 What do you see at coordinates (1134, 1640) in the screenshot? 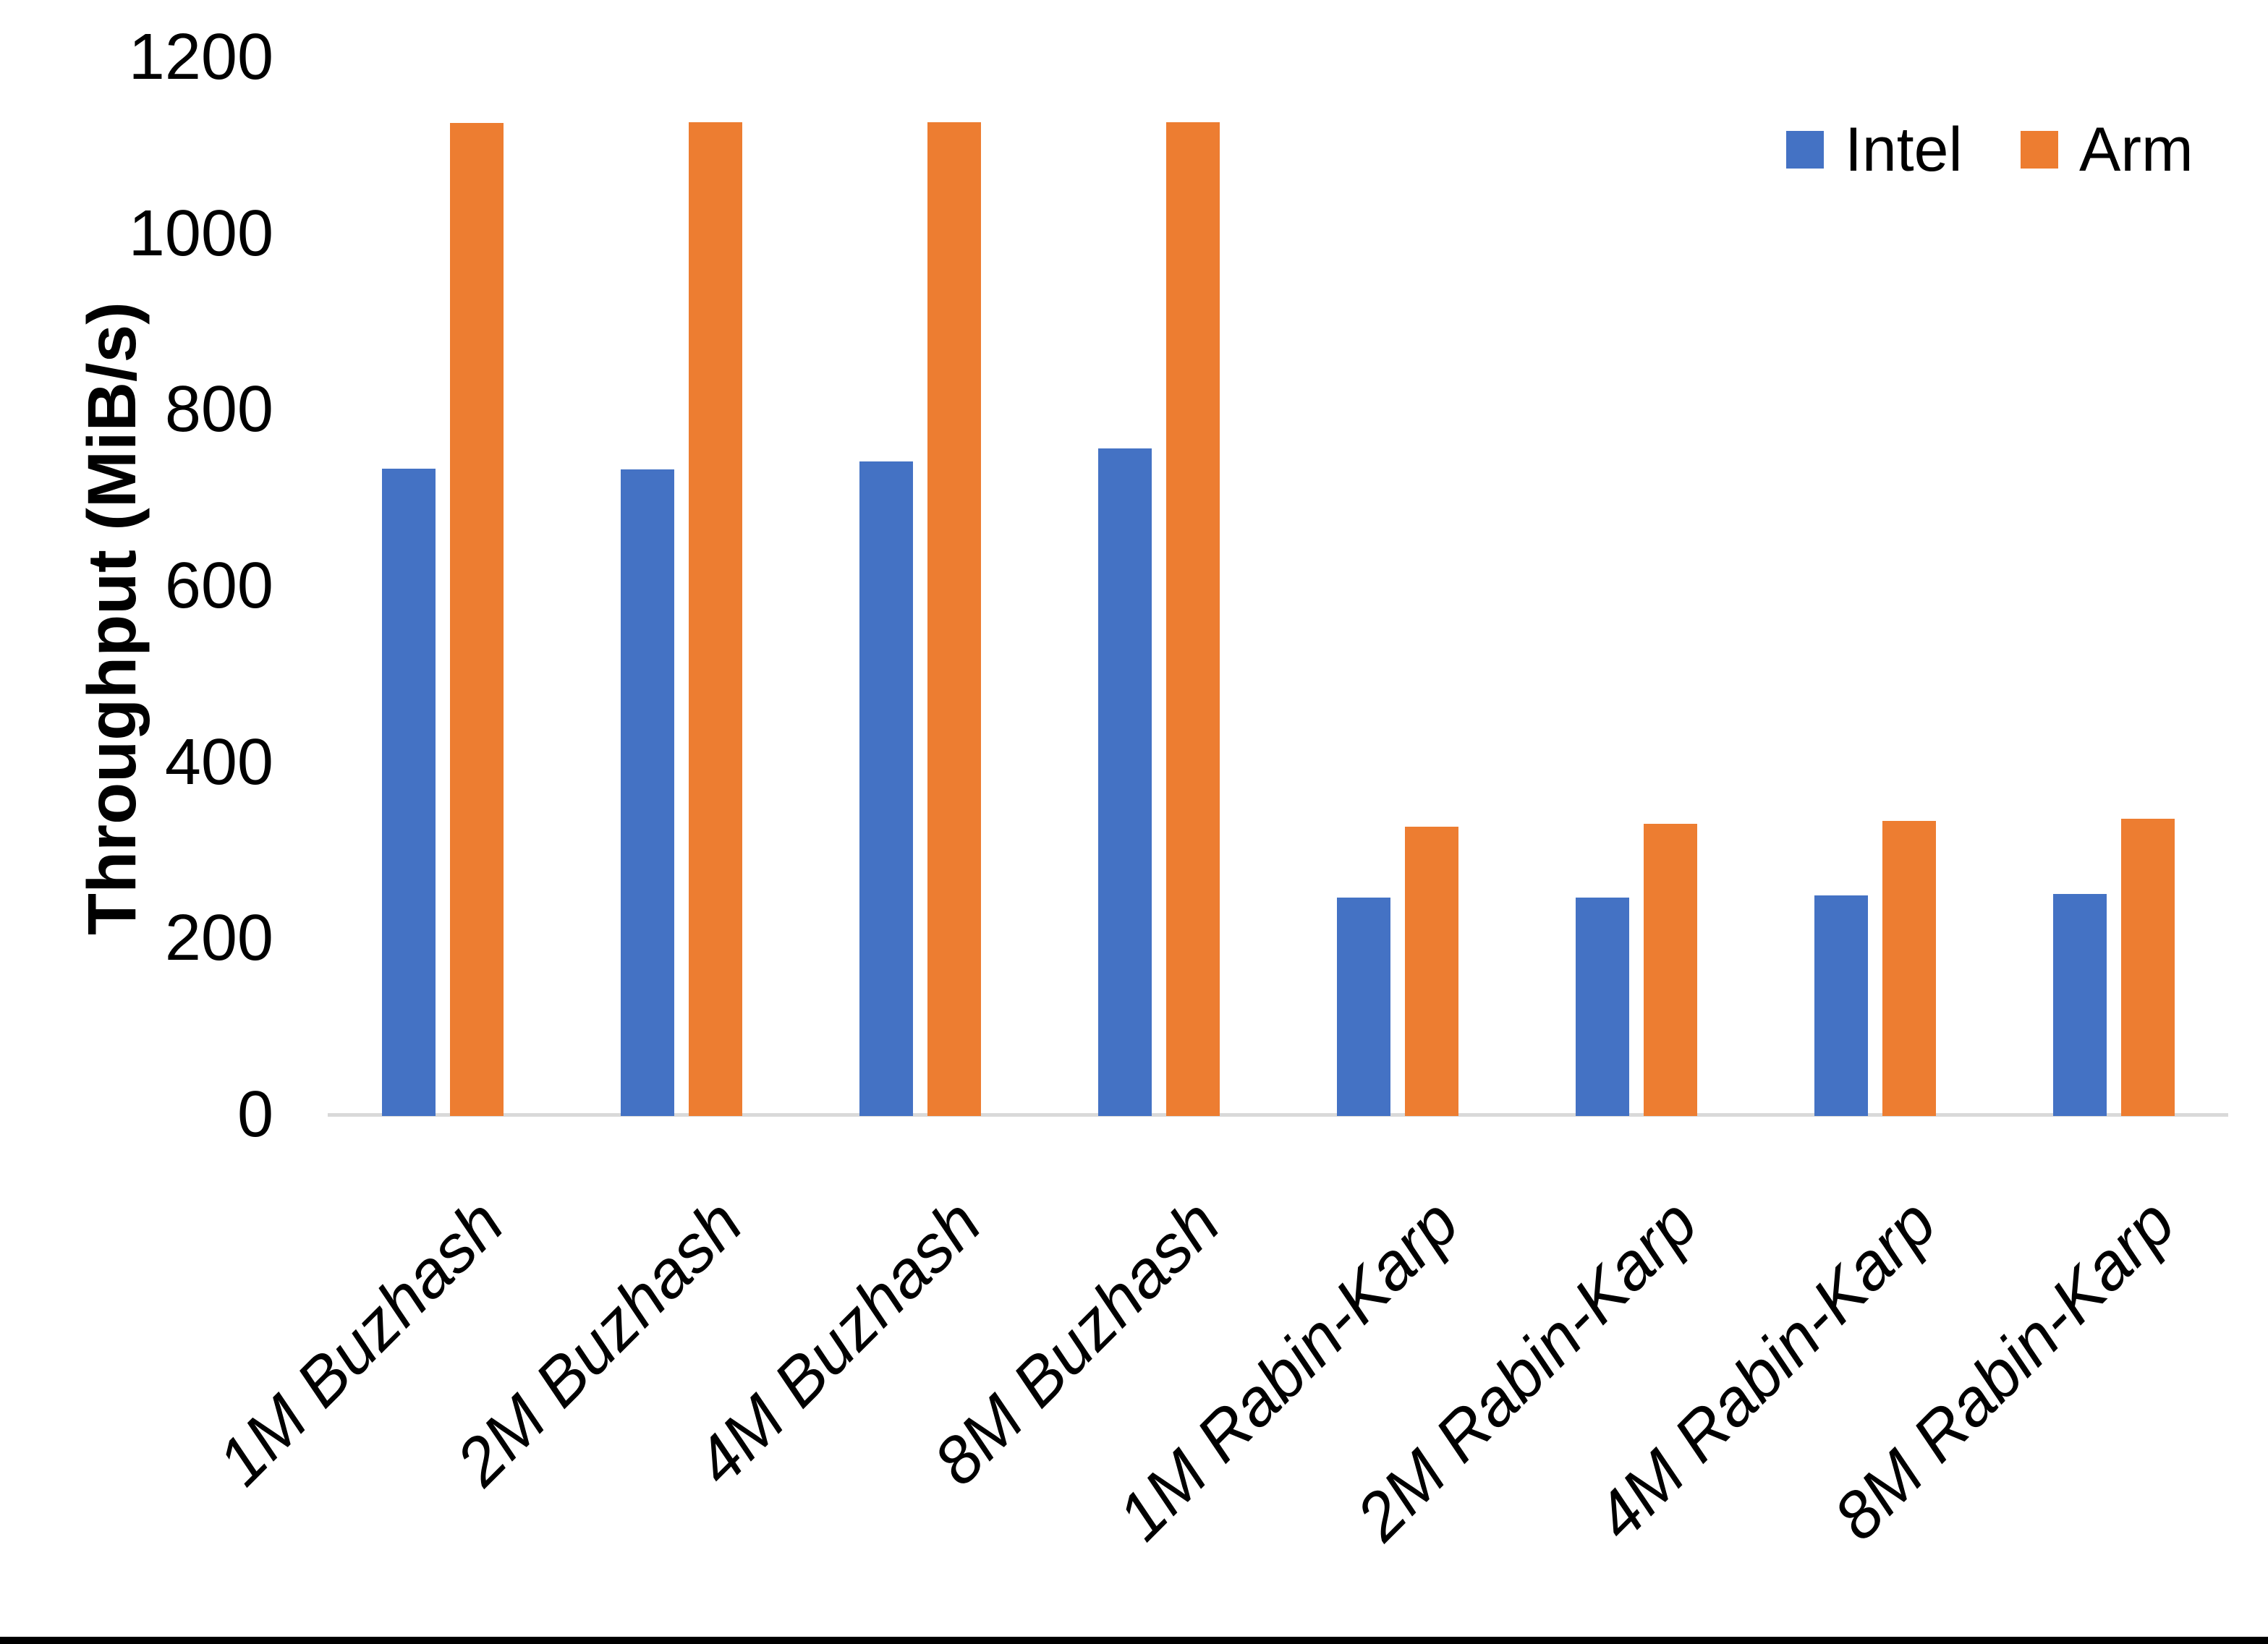
I see `bottom-border` at bounding box center [1134, 1640].